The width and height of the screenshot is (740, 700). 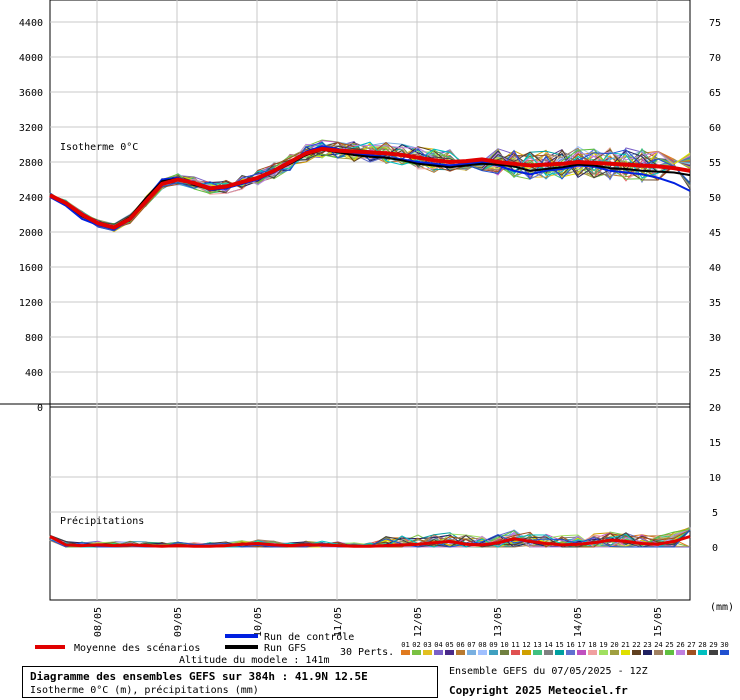 What do you see at coordinates (715, 58) in the screenshot?
I see `y-right-tick-label: 70` at bounding box center [715, 58].